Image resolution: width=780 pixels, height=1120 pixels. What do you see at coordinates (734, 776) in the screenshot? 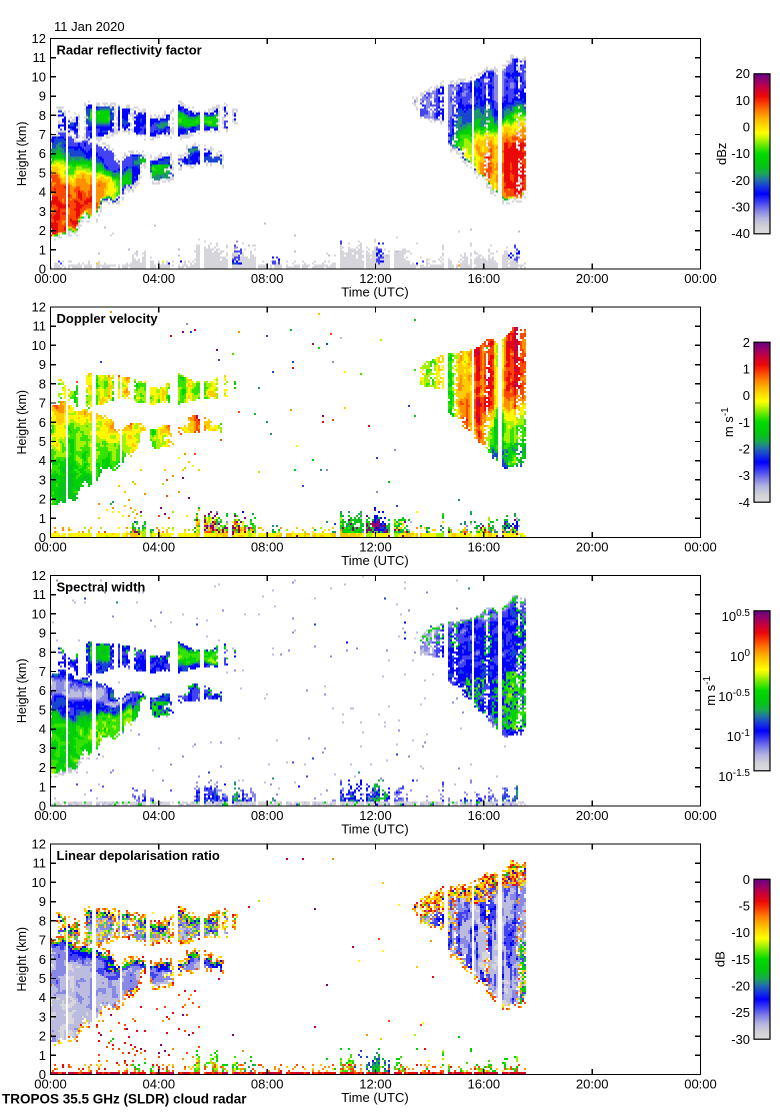
I see `svg-text: 10-1.5` at bounding box center [734, 776].